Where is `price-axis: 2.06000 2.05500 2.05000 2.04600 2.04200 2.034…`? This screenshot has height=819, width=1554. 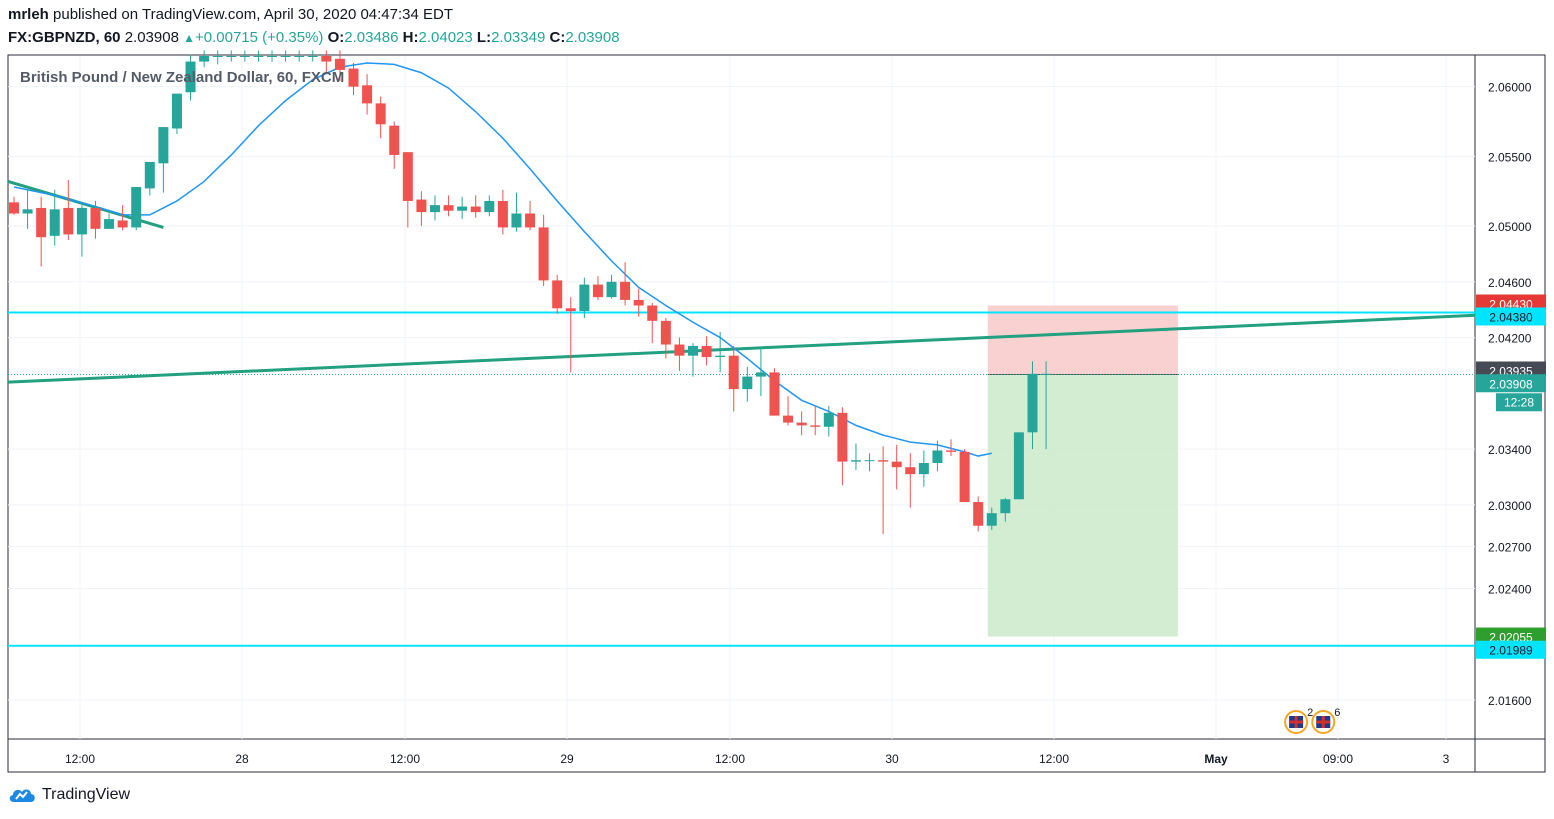
price-axis: 2.06000 2.05500 2.05000 2.04600 2.04200 2.034… is located at coordinates (1510, 394).